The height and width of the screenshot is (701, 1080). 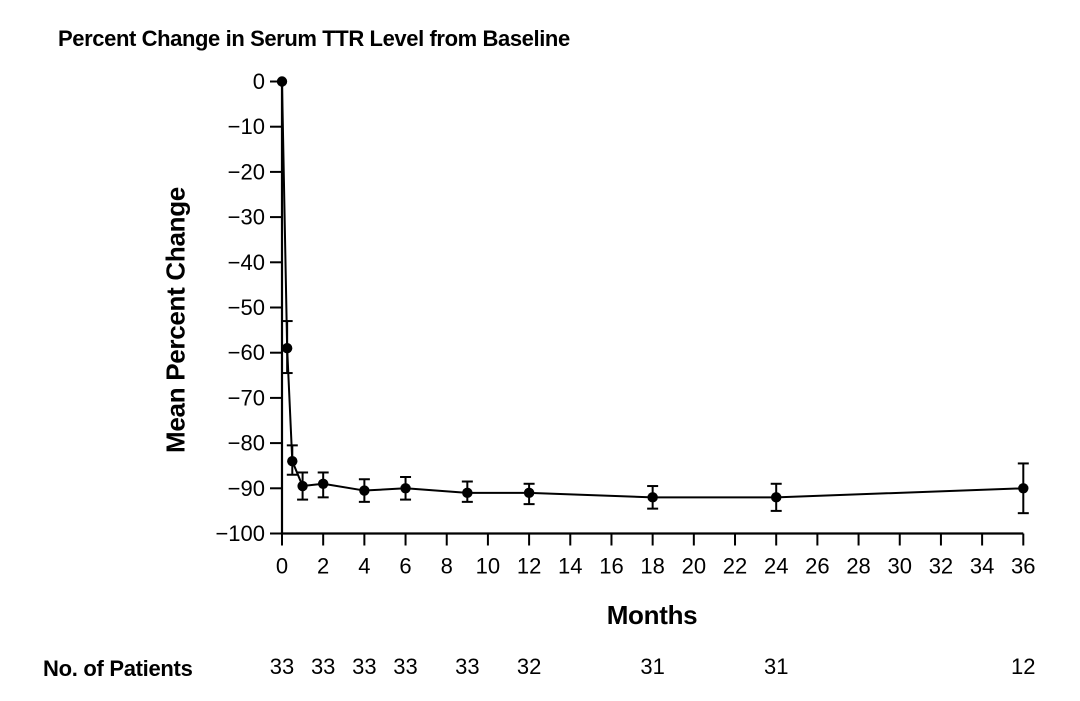 What do you see at coordinates (118, 668) in the screenshot?
I see `patients-row-label: No. of Patients` at bounding box center [118, 668].